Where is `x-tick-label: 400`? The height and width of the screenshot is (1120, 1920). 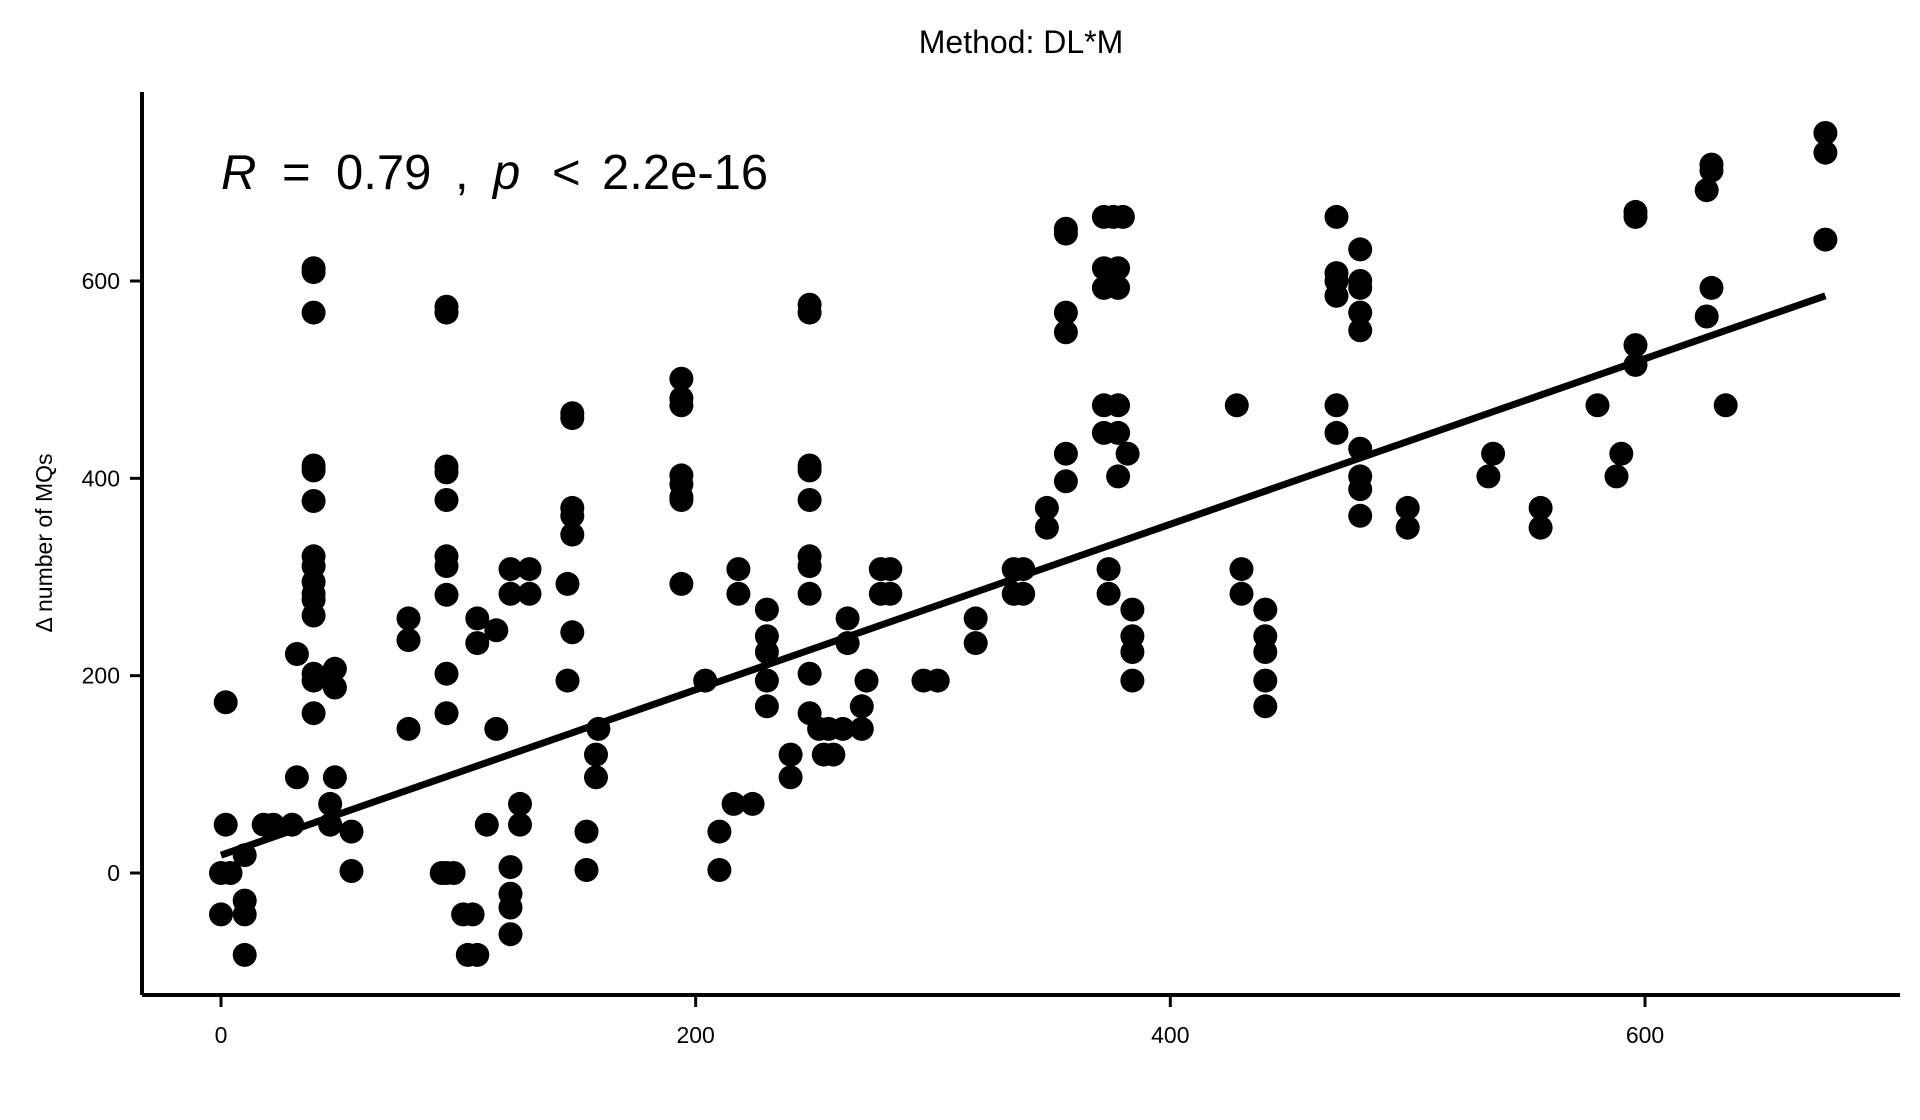
x-tick-label: 400 is located at coordinates (1170, 1035).